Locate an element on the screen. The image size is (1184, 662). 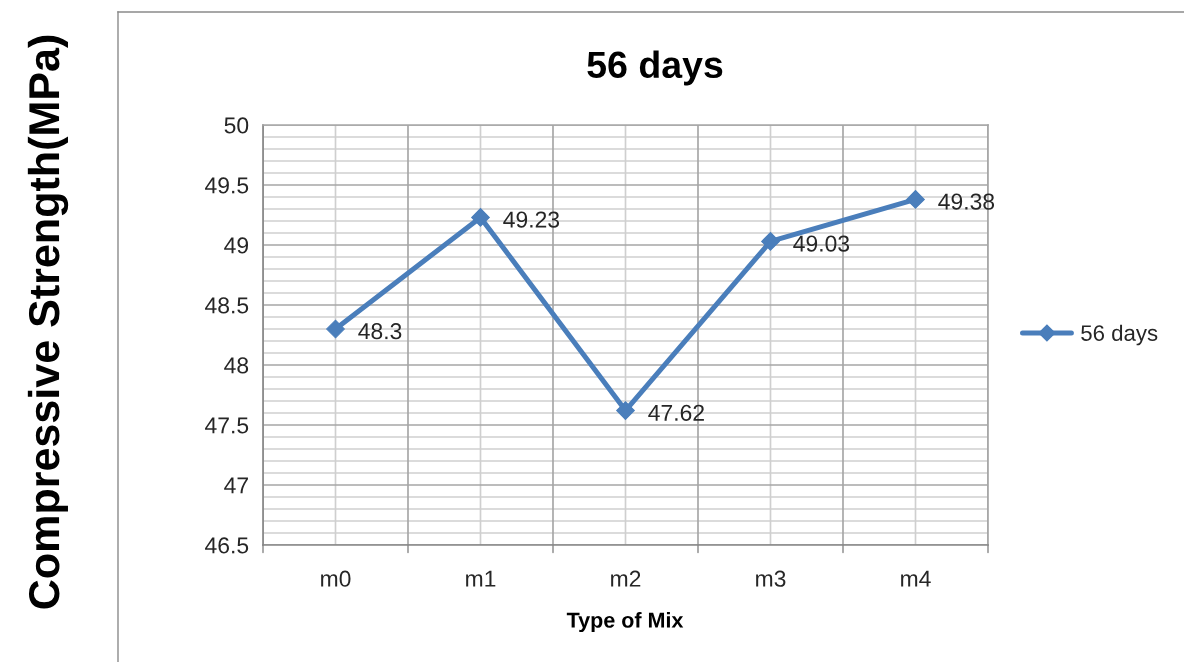
x-tick-label: m3 is located at coordinates (771, 578).